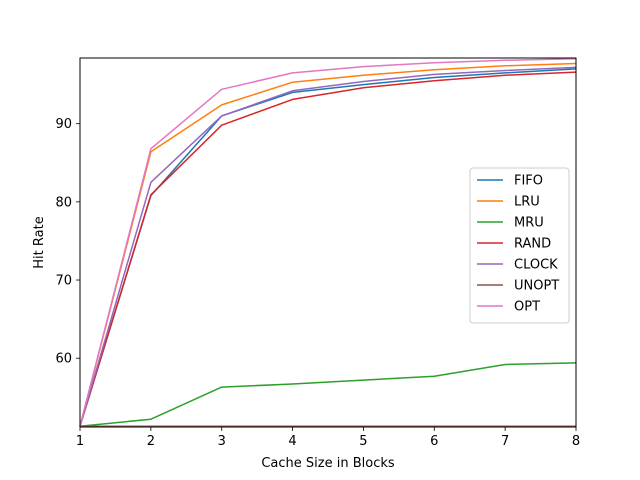 This screenshot has width=640, height=480. I want to click on x-tick-label: 5, so click(363, 441).